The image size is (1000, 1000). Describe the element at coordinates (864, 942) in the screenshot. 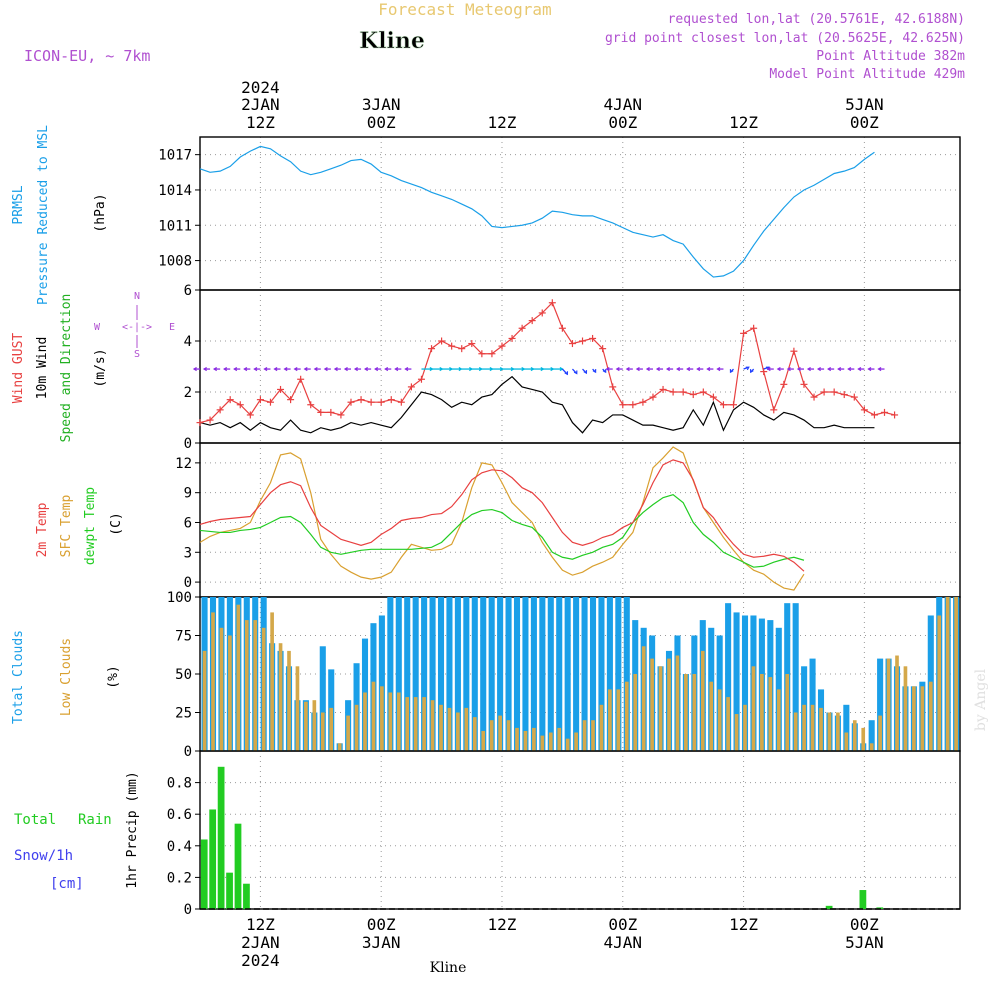

I see `bottom-date-label: 5JAN` at that location.